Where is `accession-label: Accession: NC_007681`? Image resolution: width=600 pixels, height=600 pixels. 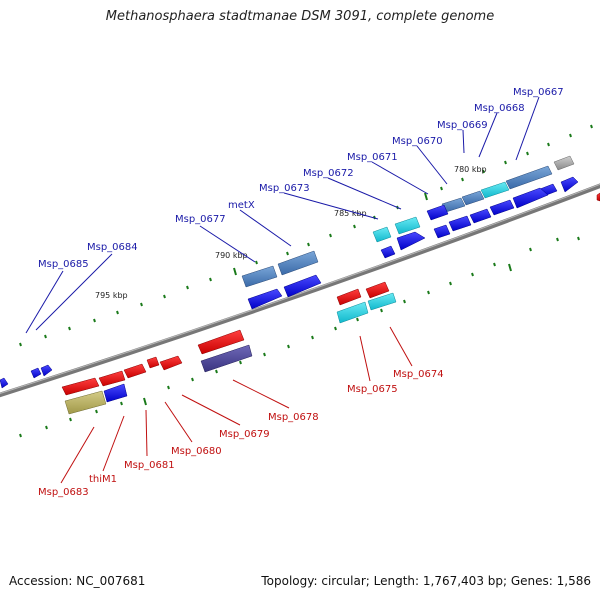
accession-label: Accession: NC_007681 is located at coordinates (77, 581).